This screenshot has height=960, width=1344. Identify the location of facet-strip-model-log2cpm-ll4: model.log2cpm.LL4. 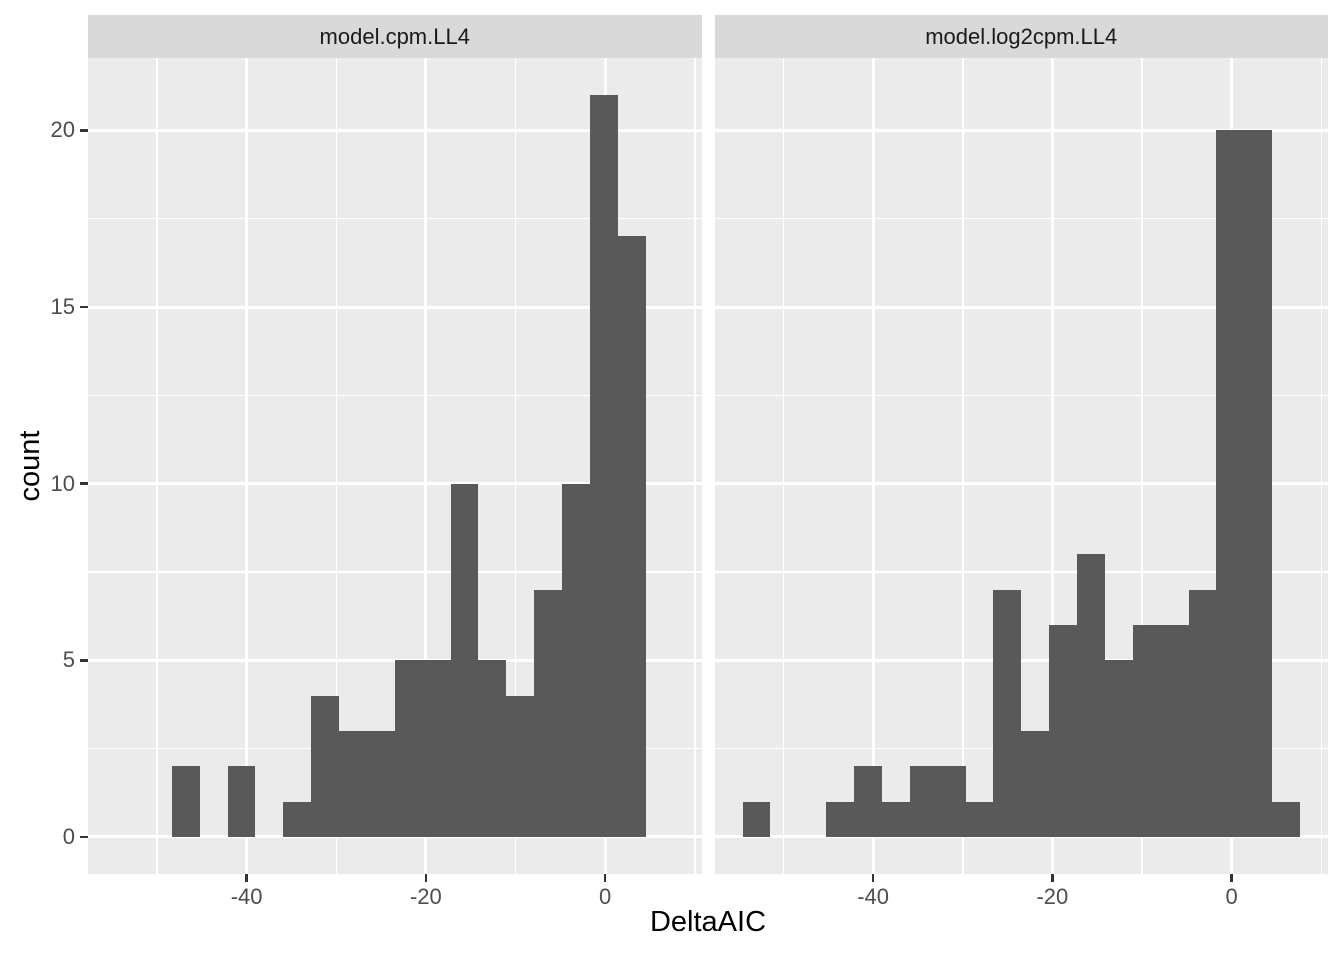
(1021, 36).